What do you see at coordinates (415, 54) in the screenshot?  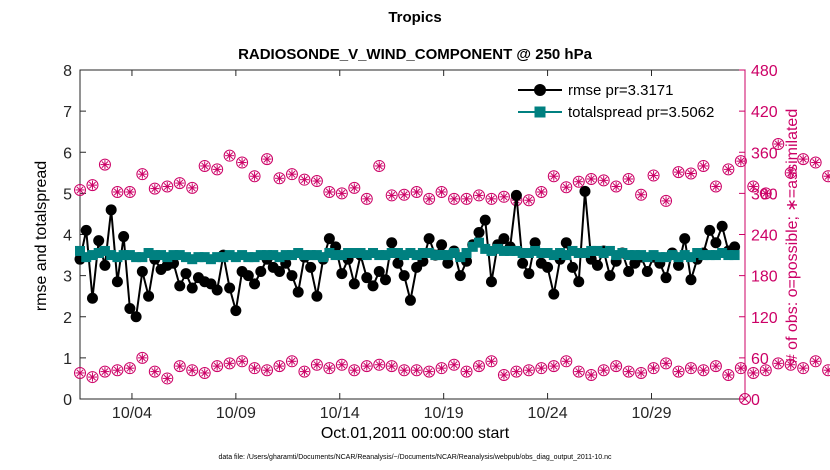 I see `chart-subtitle: RADIOSONDE_V_WIND_COMPONENT @ 250 hPa` at bounding box center [415, 54].